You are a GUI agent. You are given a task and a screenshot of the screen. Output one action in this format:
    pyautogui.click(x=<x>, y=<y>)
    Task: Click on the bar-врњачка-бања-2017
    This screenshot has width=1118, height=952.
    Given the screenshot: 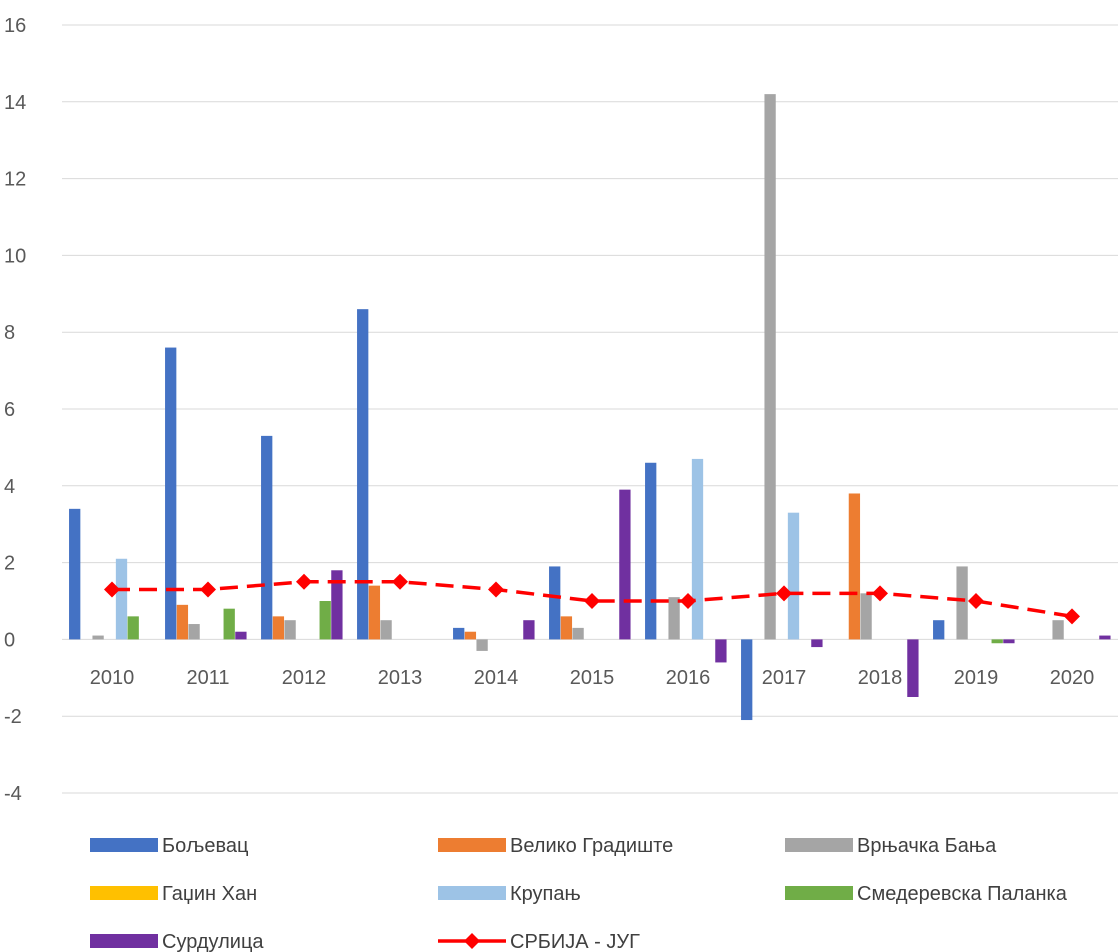 What is the action you would take?
    pyautogui.click(x=770, y=367)
    